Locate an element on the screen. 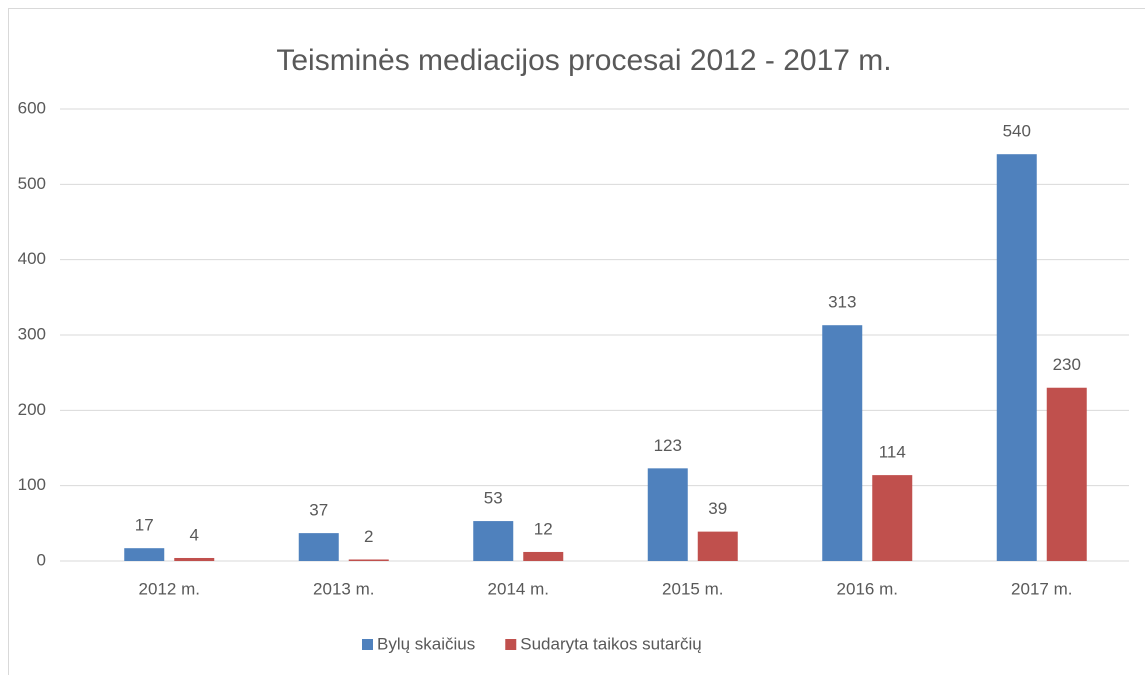 The image size is (1145, 675). x-tick-label: 2013 m. is located at coordinates (343, 588).